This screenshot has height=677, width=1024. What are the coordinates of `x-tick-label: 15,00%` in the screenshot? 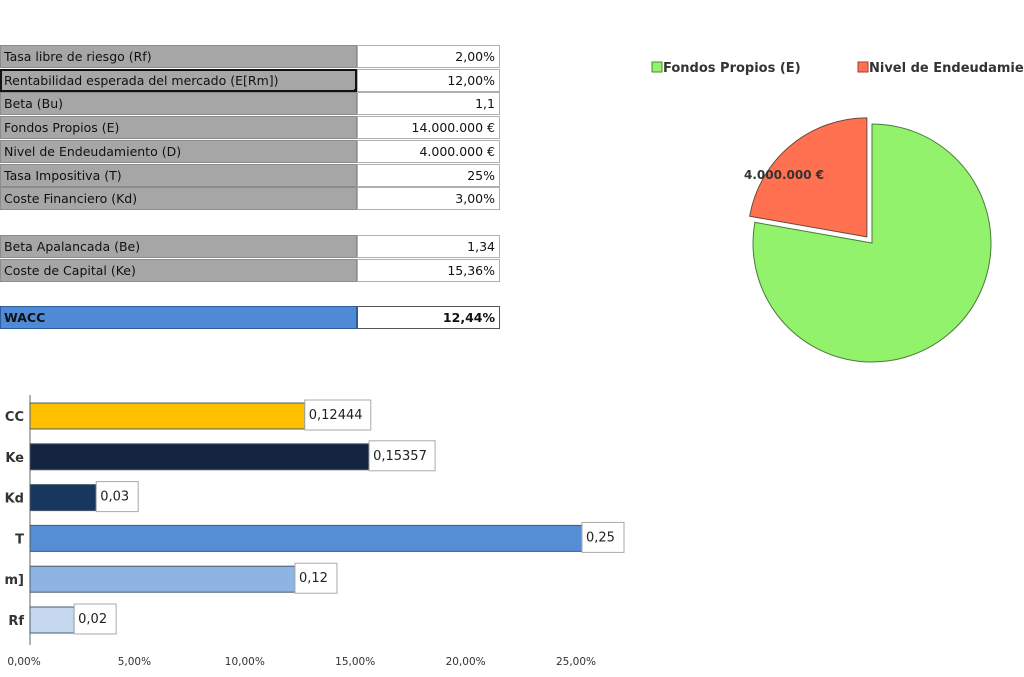 It's located at (355, 662).